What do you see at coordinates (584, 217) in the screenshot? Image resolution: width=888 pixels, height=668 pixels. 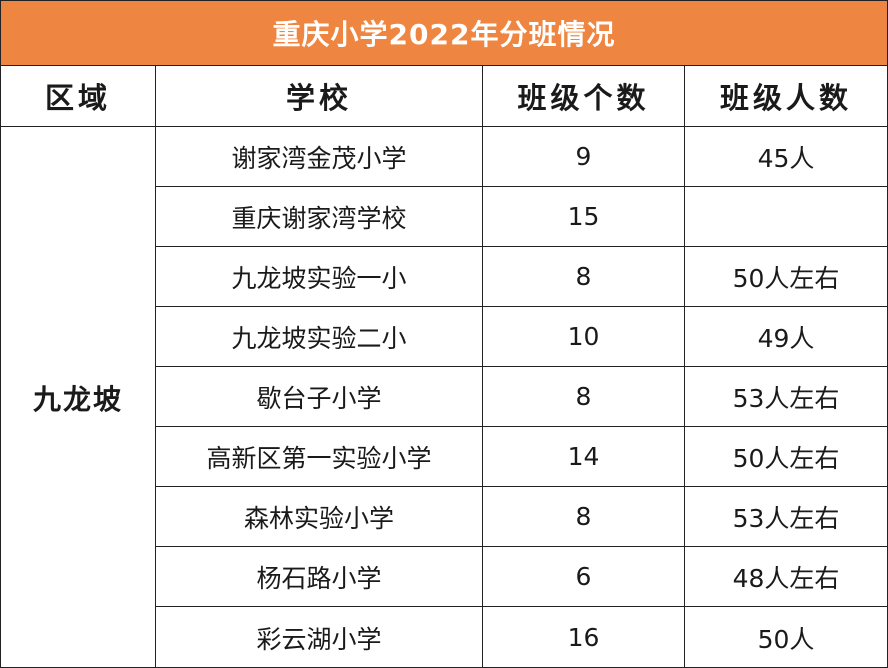 I see `class-count-cell: 15` at bounding box center [584, 217].